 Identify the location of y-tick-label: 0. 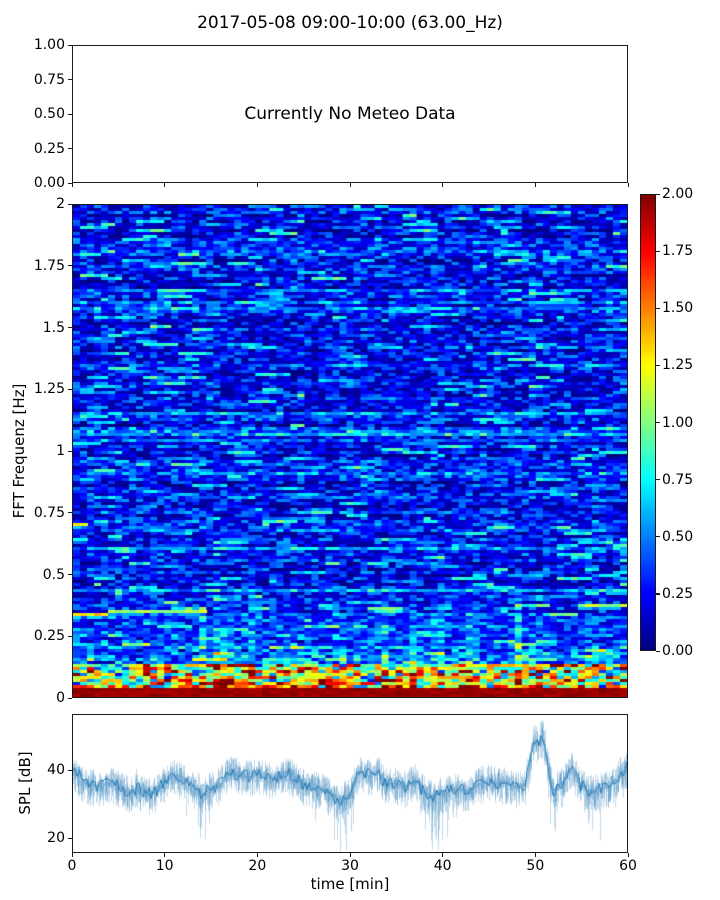
(60, 698).